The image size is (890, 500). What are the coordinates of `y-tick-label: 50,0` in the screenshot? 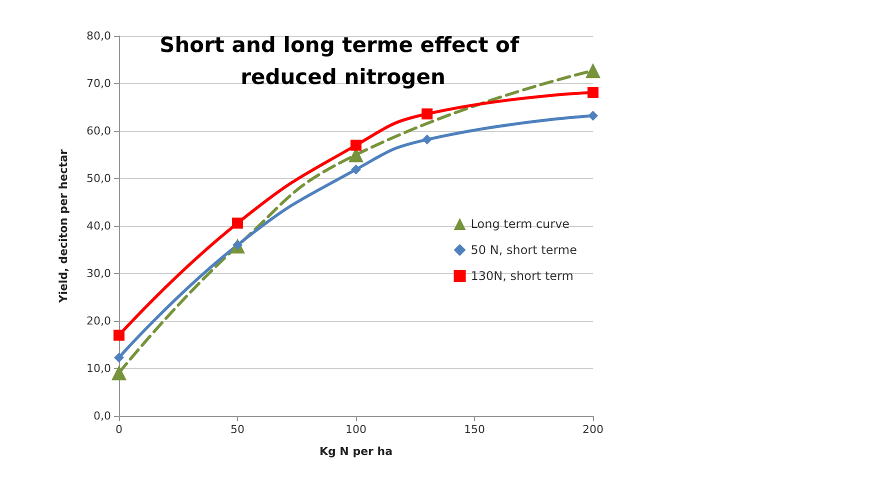 It's located at (98, 178).